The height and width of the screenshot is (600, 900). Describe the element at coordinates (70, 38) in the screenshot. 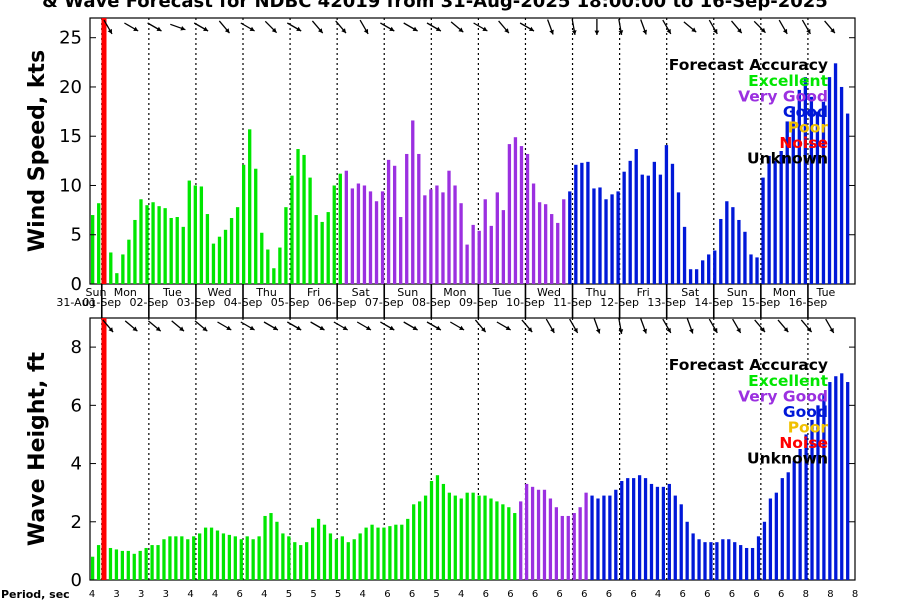

I see `y-tick-label: 25` at that location.